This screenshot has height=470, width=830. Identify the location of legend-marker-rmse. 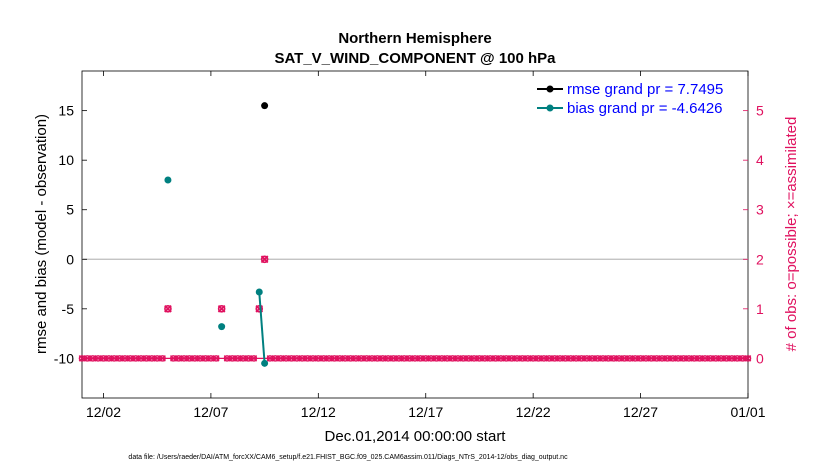
(550, 89).